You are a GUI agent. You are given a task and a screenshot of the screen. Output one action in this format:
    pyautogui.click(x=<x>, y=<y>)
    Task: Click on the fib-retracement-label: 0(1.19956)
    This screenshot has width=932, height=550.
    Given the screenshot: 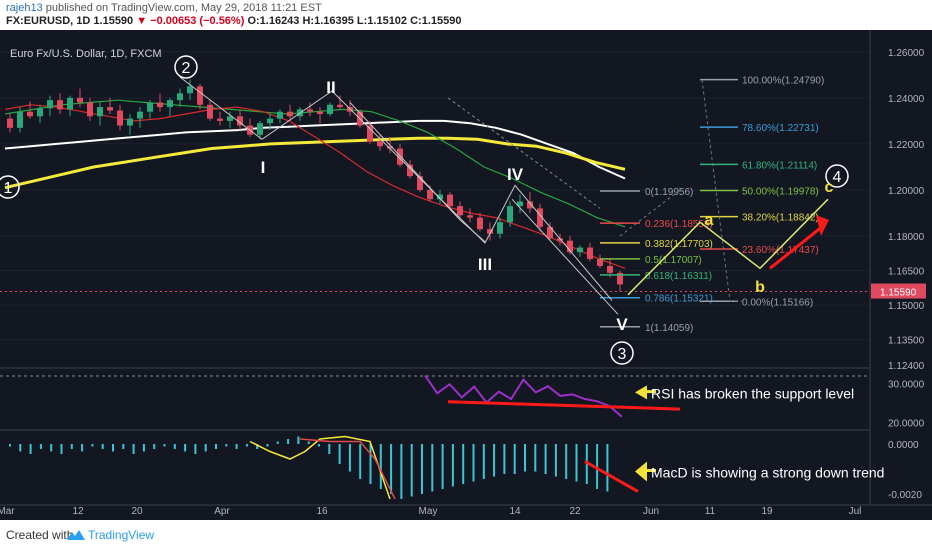 What is the action you would take?
    pyautogui.click(x=669, y=192)
    